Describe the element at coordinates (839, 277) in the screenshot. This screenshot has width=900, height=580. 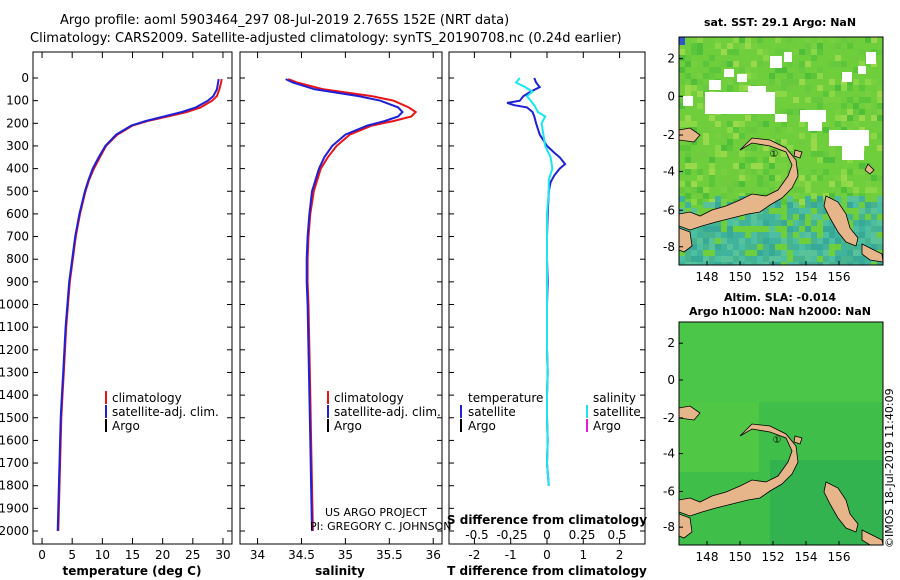
I see `map-x-tick-label: 156` at that location.